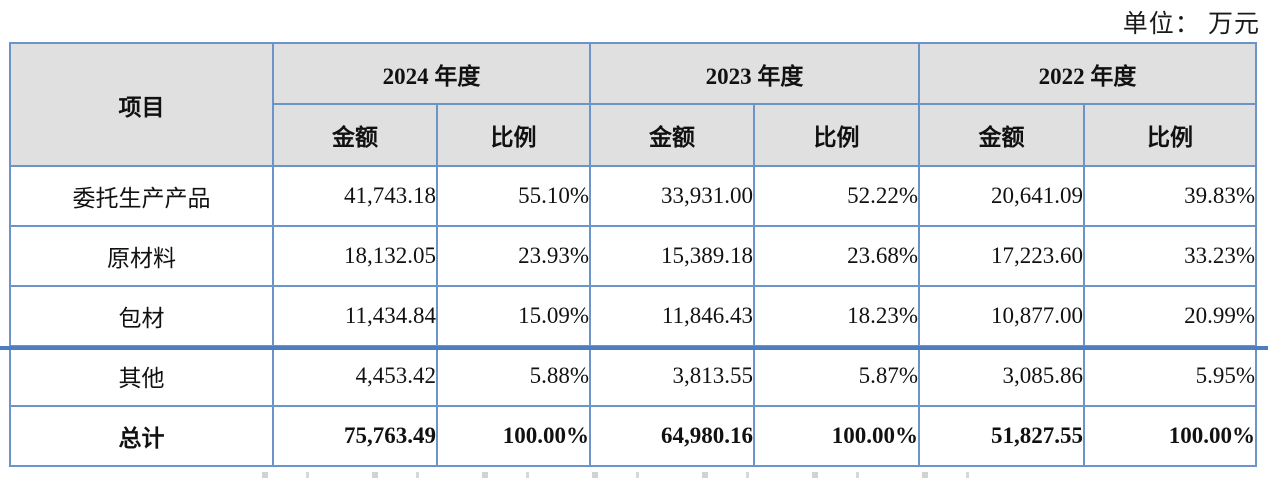 Image resolution: width=1268 pixels, height=480 pixels. Describe the element at coordinates (141, 196) in the screenshot. I see `row-item-label: 委托生产产品` at that location.